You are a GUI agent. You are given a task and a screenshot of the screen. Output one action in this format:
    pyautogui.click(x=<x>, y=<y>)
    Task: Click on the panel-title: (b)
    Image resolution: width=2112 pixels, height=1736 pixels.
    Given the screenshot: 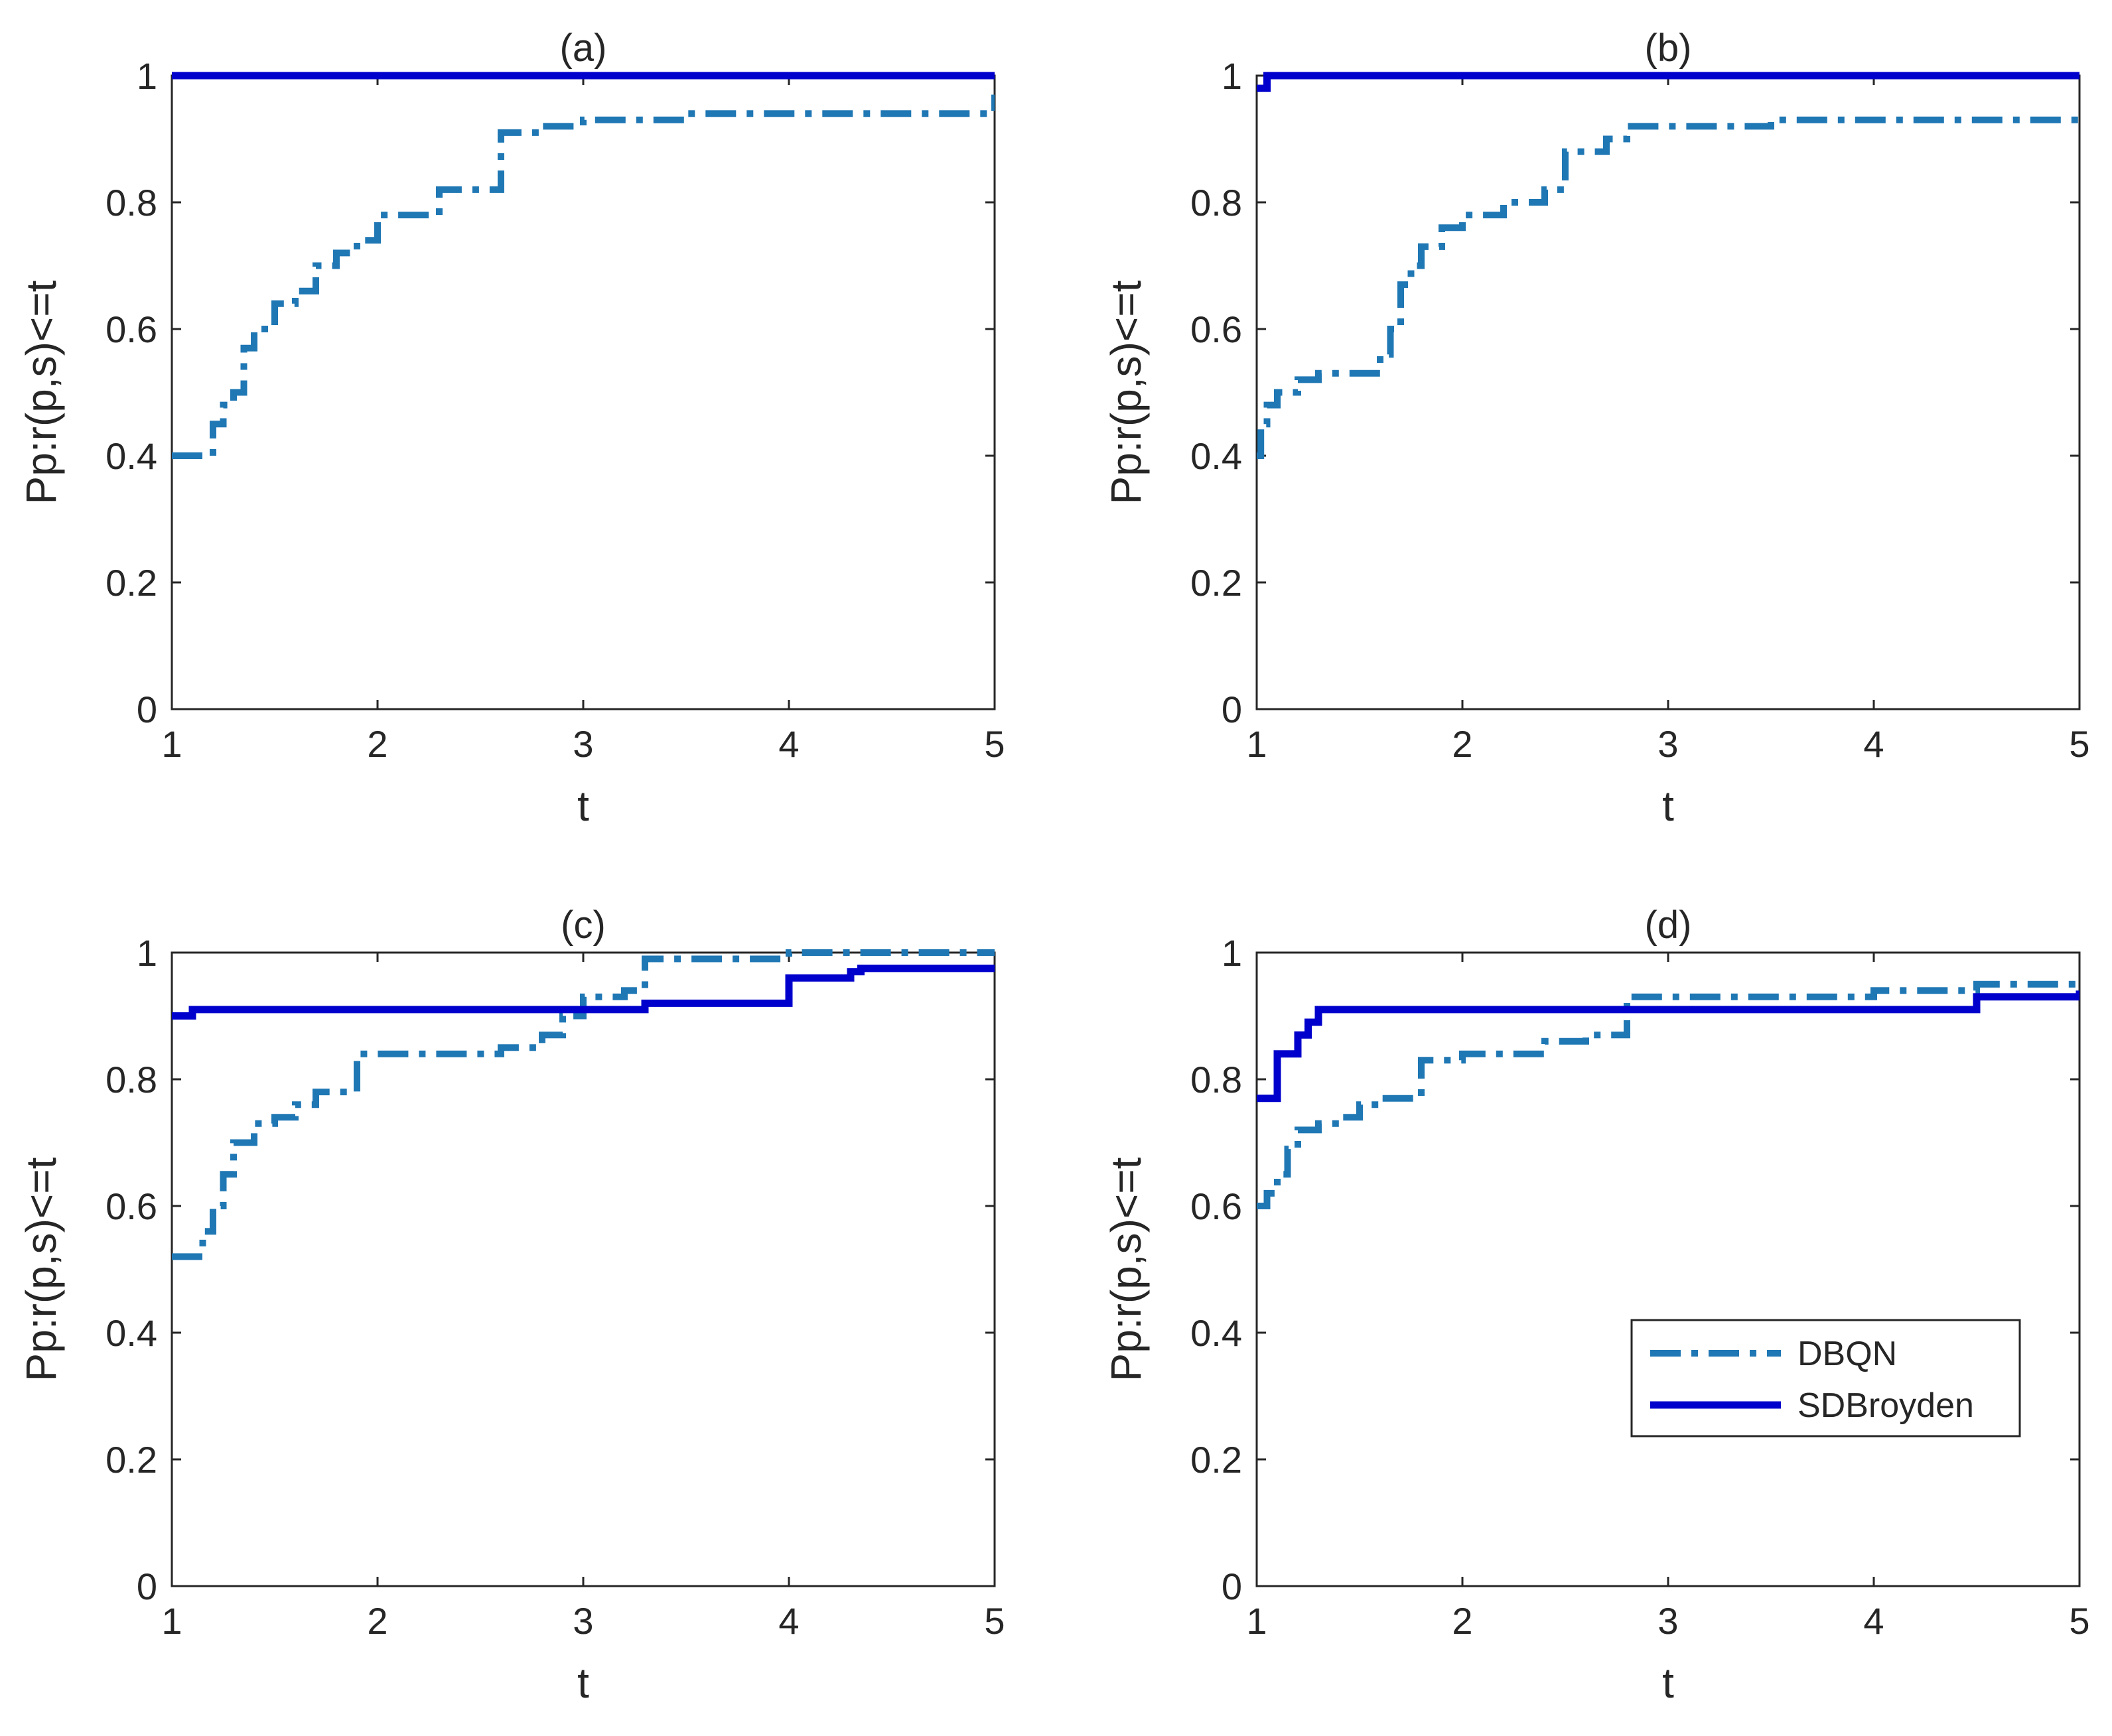 What is the action you would take?
    pyautogui.click(x=1668, y=48)
    